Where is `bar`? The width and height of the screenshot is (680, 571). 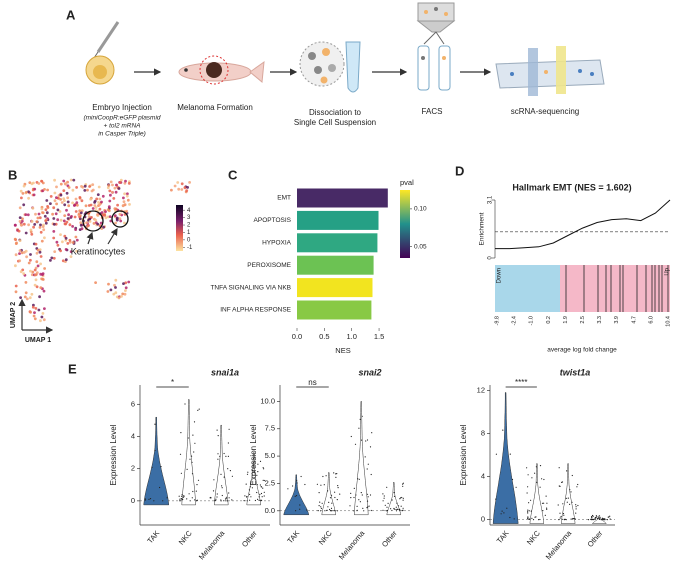 bar is located at coordinates (338, 220).